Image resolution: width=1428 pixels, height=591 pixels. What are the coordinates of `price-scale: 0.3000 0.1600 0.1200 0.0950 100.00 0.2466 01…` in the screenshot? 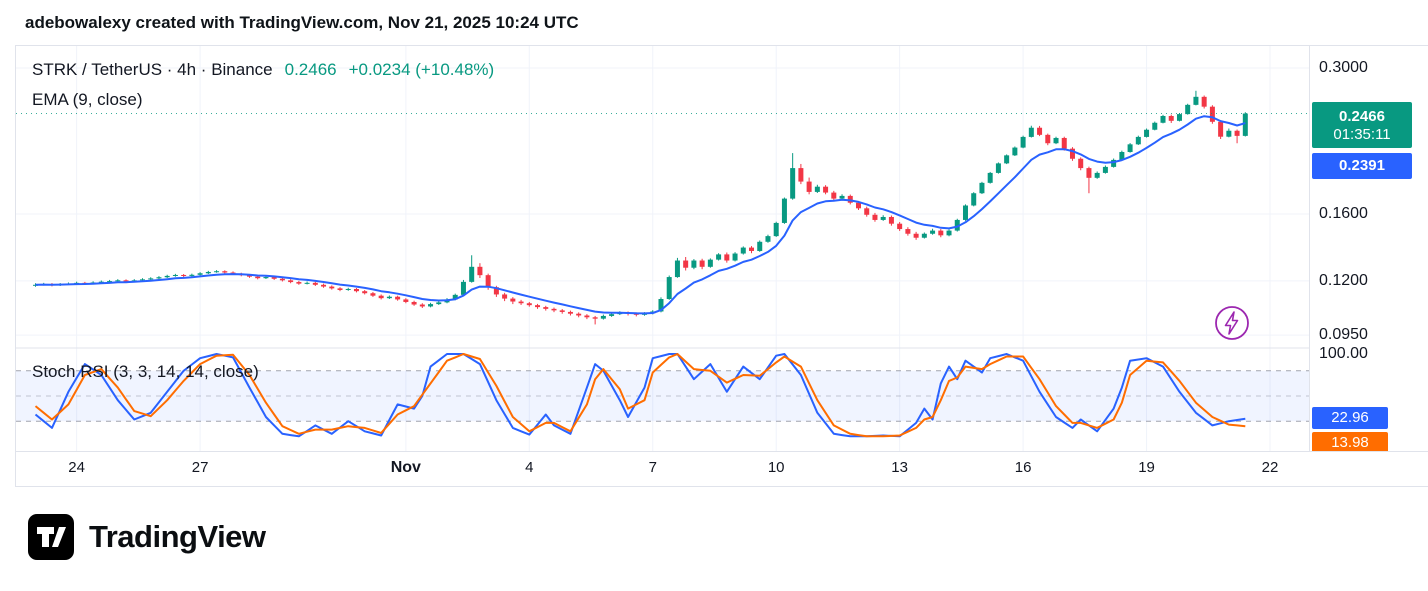 It's located at (1368, 266).